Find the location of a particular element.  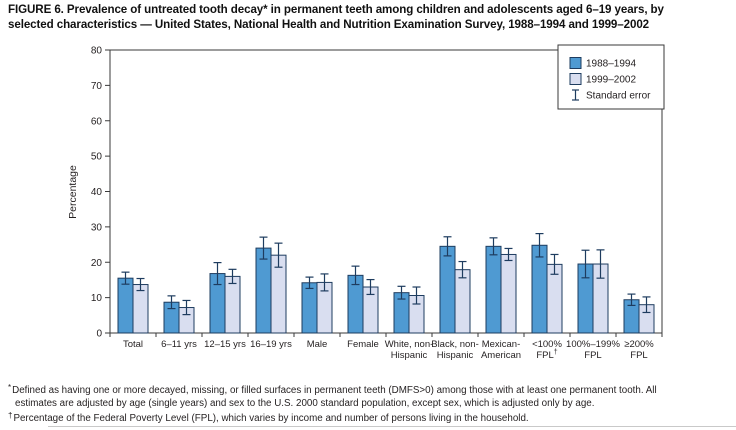

y-tick-label: 20 is located at coordinates (97, 263).